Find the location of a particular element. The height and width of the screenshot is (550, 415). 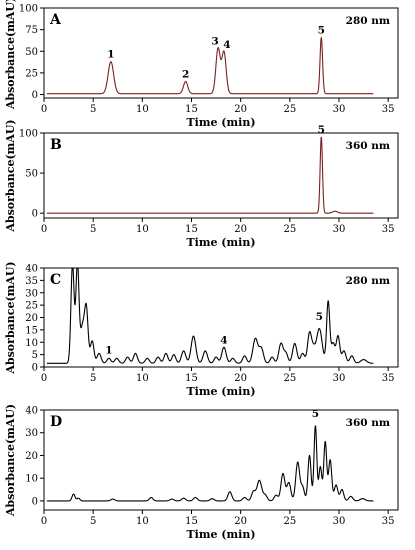

peak-label: 2 is located at coordinates (185, 75).